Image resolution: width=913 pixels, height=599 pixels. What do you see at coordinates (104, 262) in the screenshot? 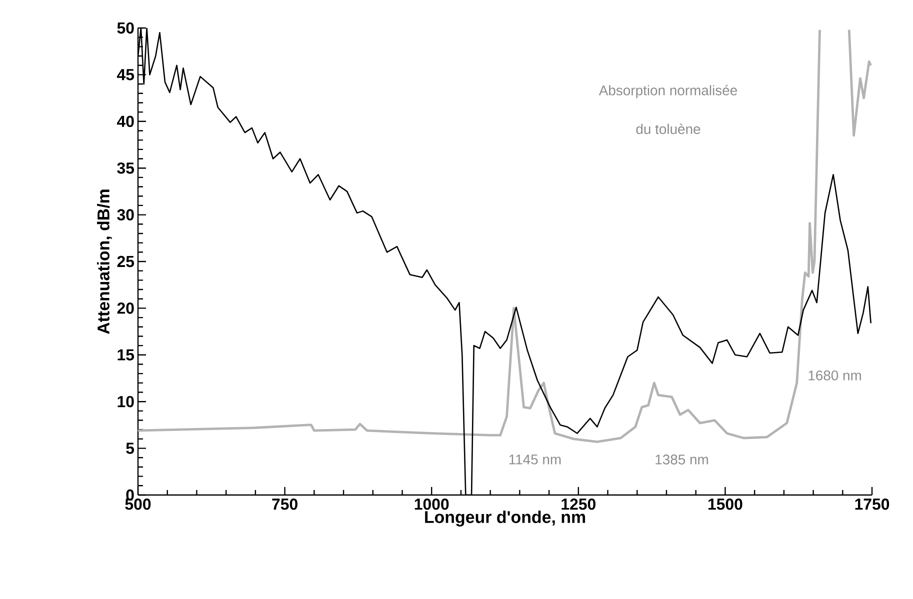
I see `y-axis-title: Attenuation, dB/m` at bounding box center [104, 262].